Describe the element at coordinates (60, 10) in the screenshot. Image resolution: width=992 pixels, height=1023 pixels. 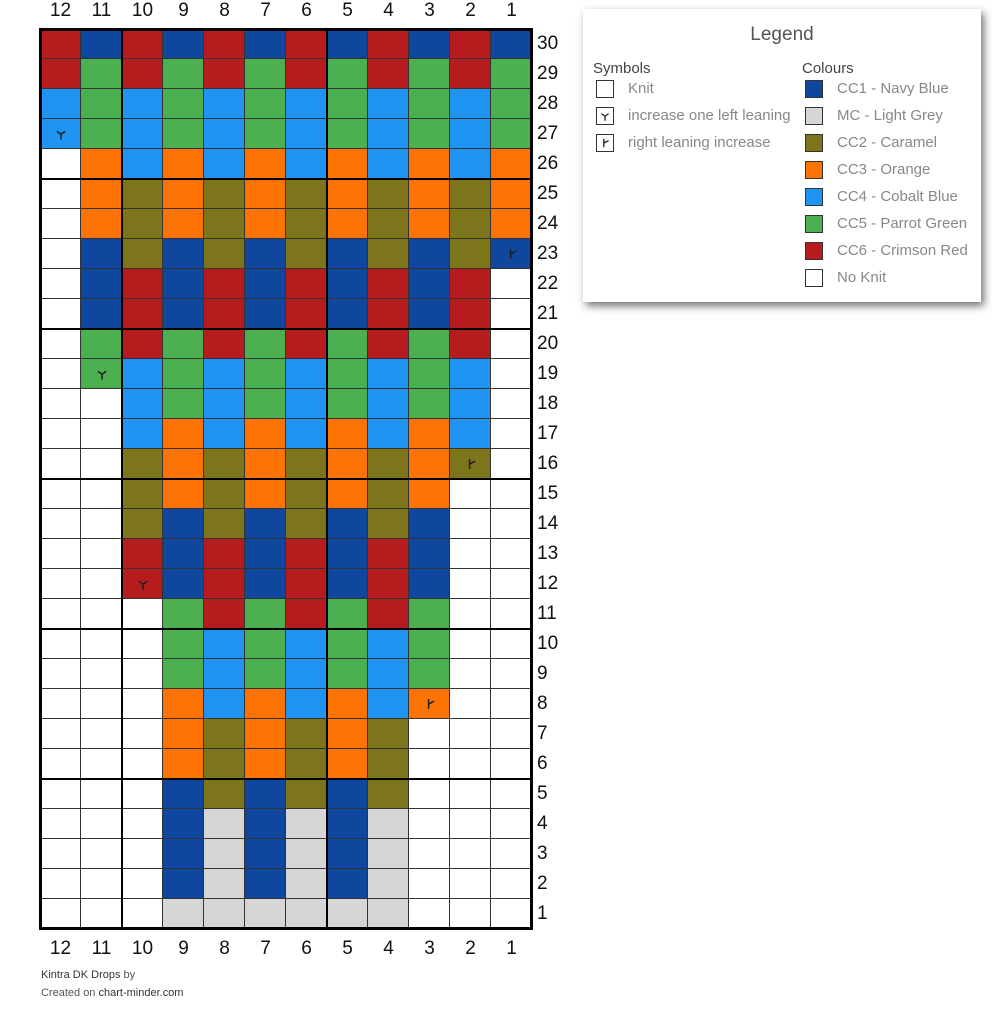
I see `column-number-top: 12` at that location.